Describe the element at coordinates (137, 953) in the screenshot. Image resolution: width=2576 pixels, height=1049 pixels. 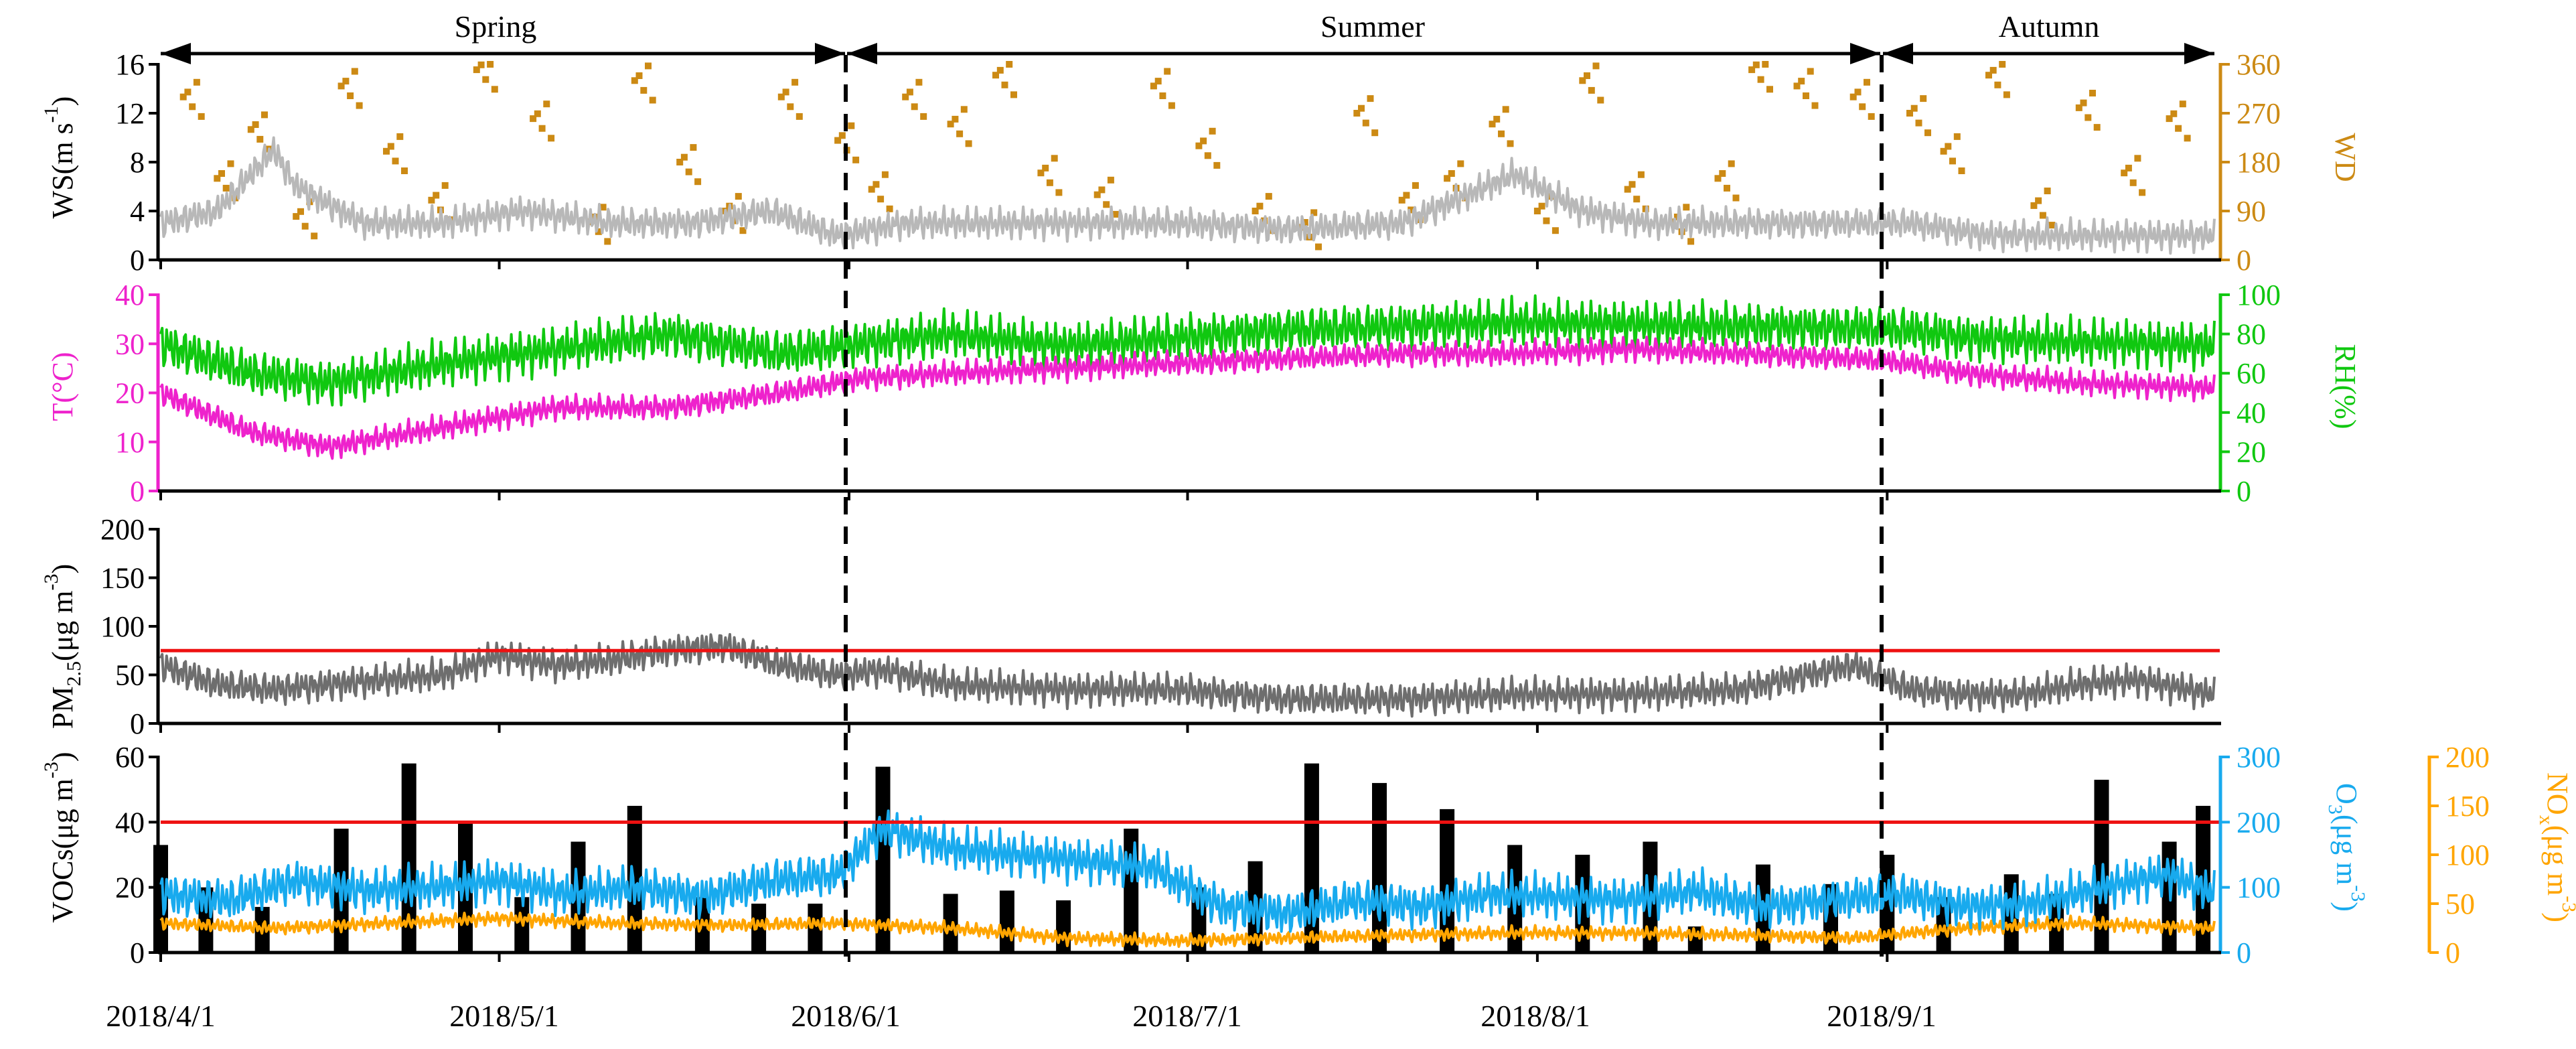
I see `vocs-axis-tick-label: 0` at that location.